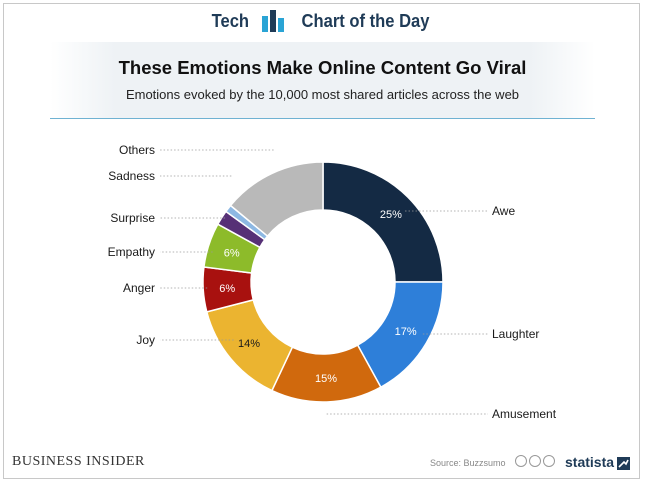 The image size is (645, 484). I want to click on category-label-awe: Awe, so click(503, 211).